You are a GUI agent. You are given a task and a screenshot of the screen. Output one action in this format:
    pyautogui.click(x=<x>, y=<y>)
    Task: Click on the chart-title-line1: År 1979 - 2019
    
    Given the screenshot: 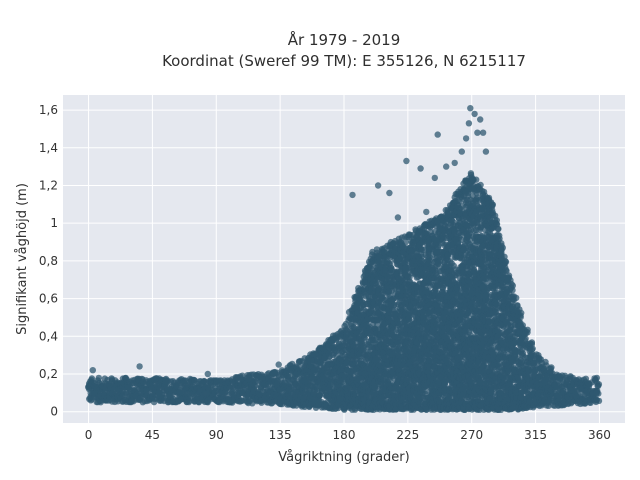 What is the action you would take?
    pyautogui.click(x=344, y=39)
    